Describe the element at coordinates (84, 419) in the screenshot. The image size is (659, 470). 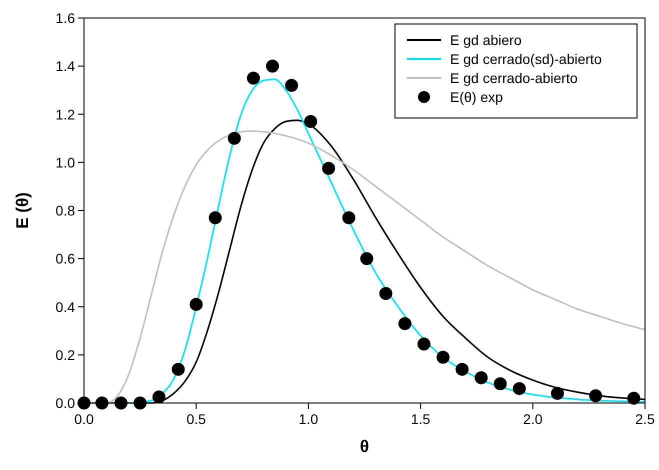
I see `x-tick-label: 0.0` at that location.